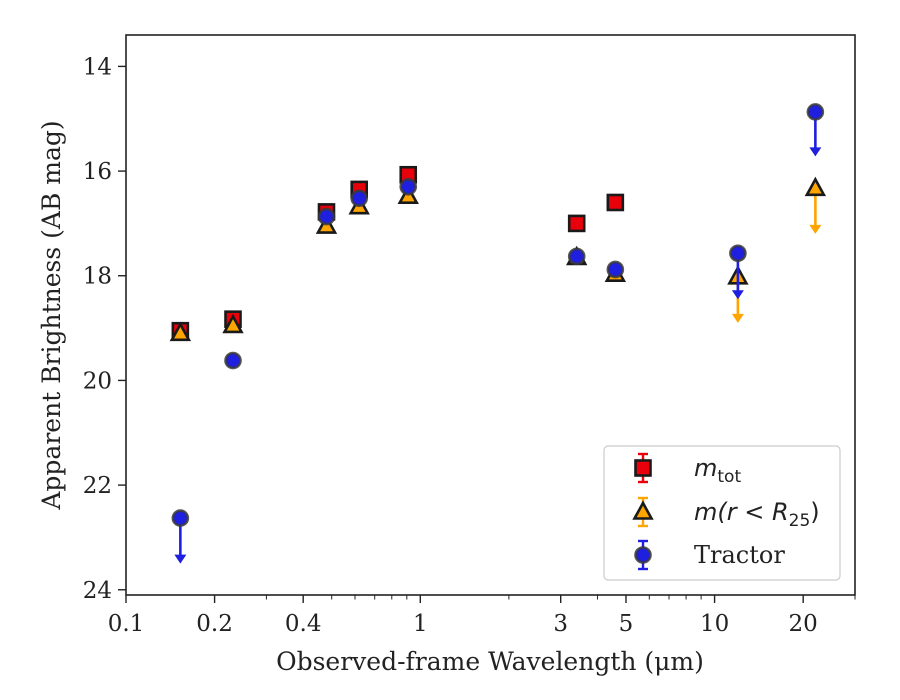 This screenshot has width=900, height=700. What do you see at coordinates (643, 555) in the screenshot?
I see `legend-marker-circle` at bounding box center [643, 555].